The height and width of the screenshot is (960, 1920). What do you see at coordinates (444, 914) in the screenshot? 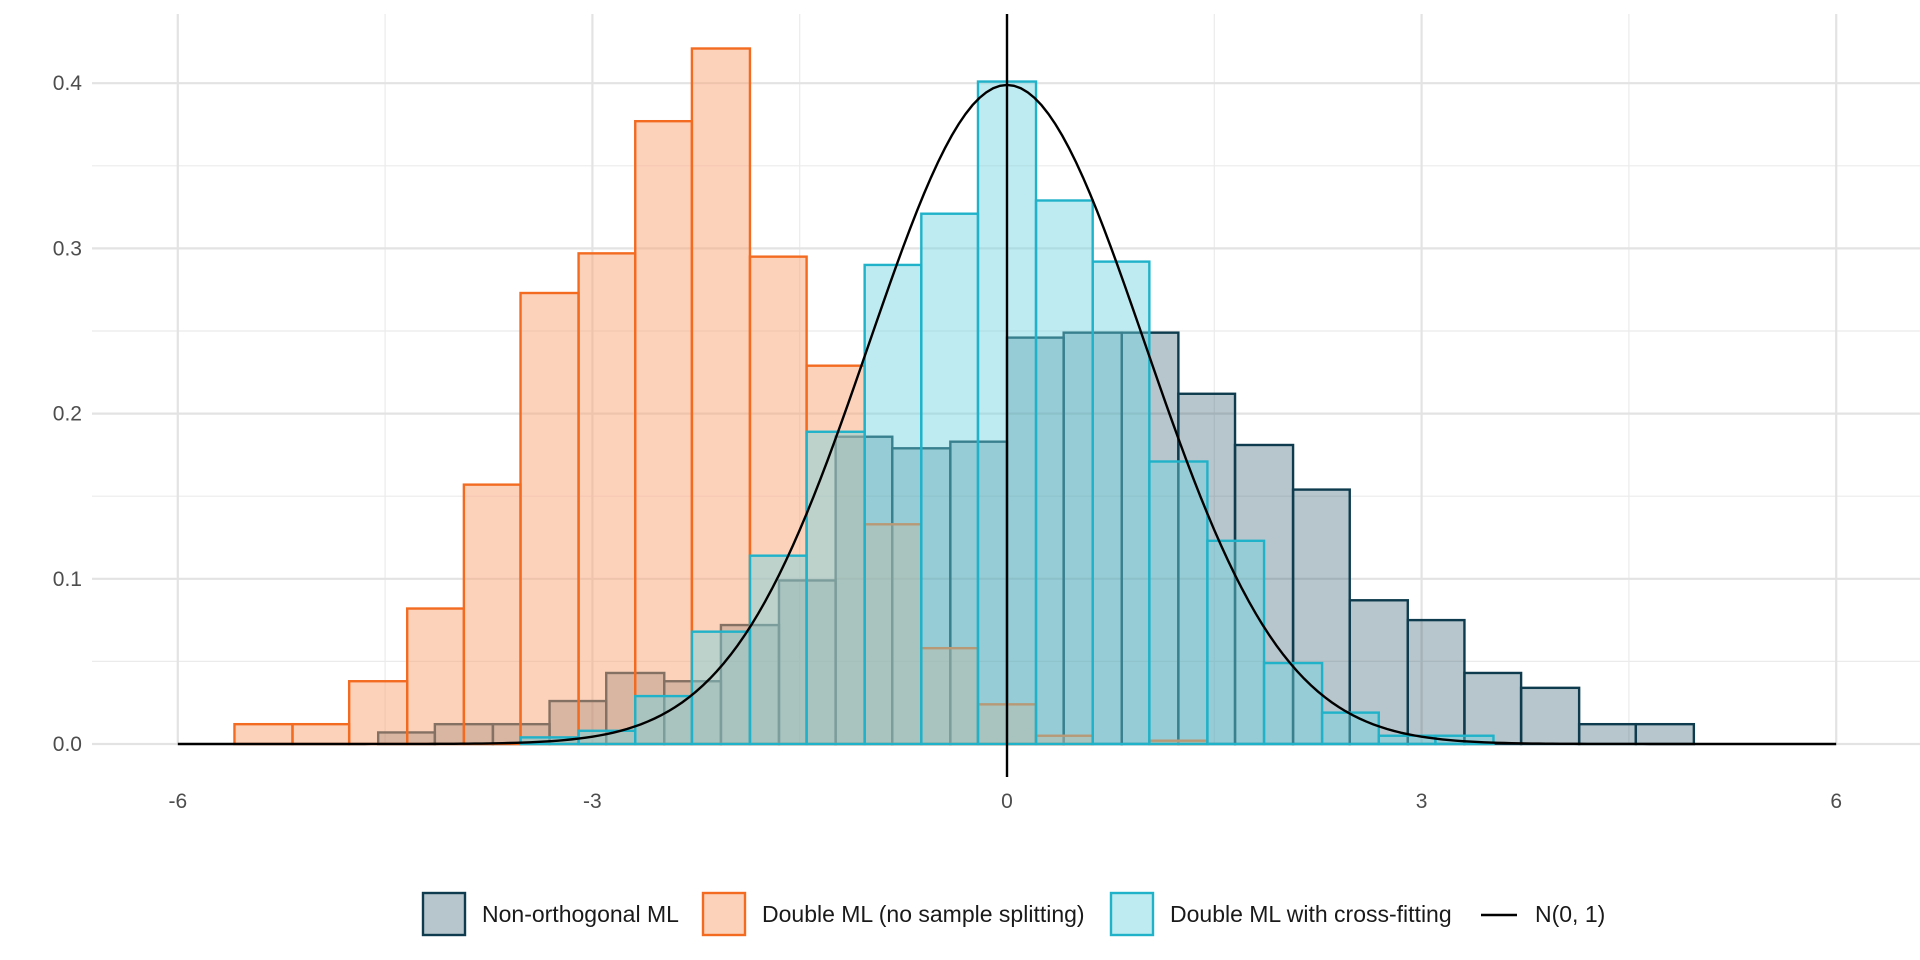
I see `legend-swatch-non-orthogonal-ml` at bounding box center [444, 914].